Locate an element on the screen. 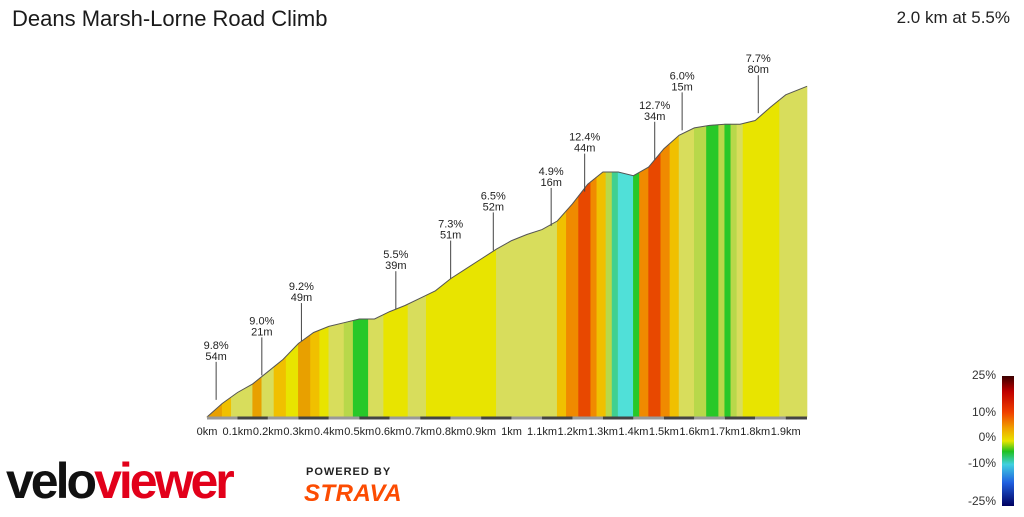 The height and width of the screenshot is (517, 1024). annotation-grade: 7.3% is located at coordinates (450, 225).